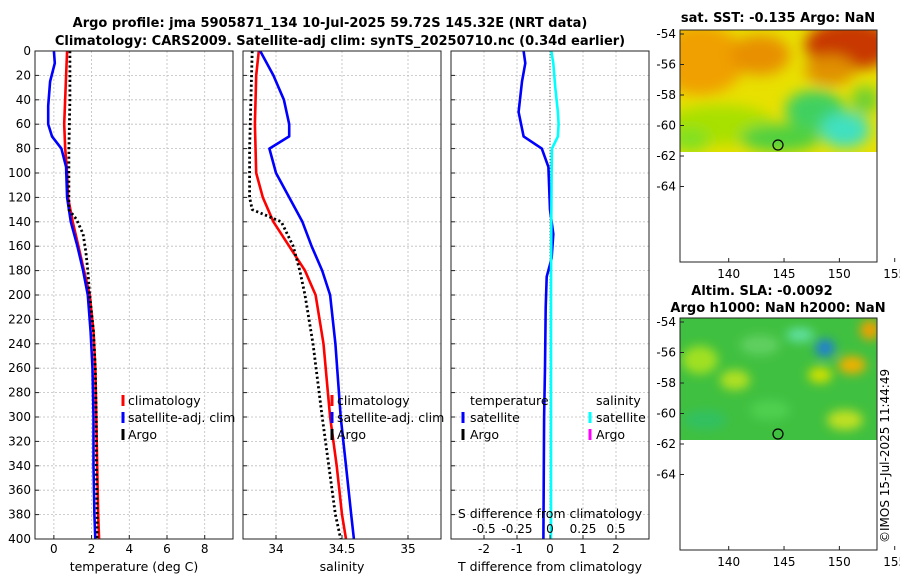 The image size is (900, 580). What do you see at coordinates (483, 529) in the screenshot?
I see `top-tick-label: -0.5` at bounding box center [483, 529].